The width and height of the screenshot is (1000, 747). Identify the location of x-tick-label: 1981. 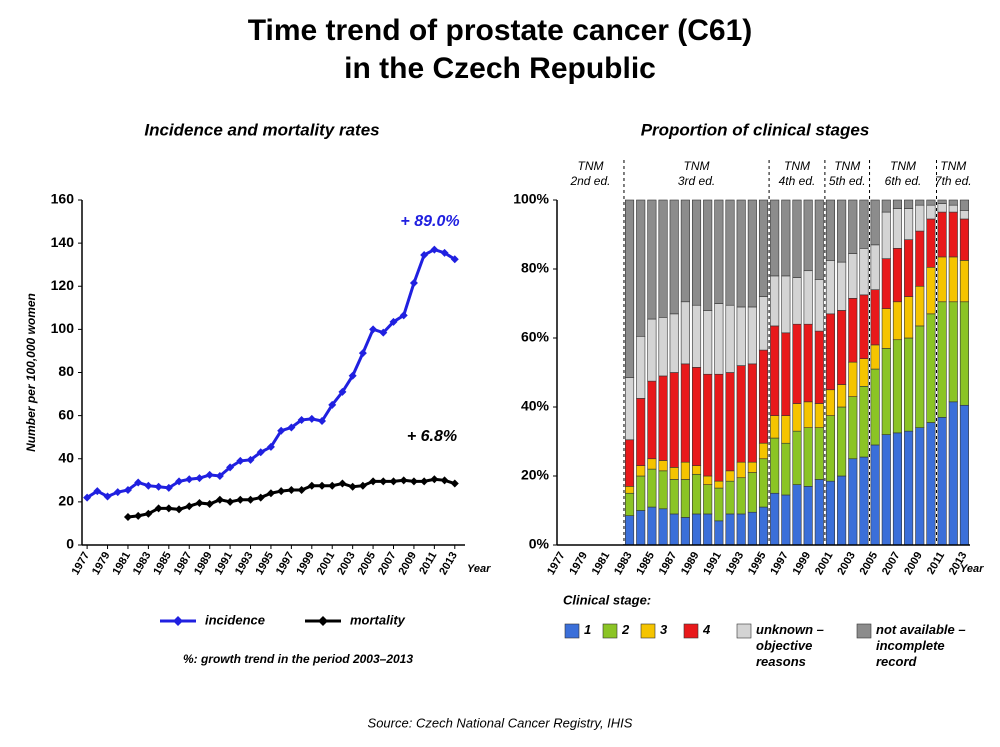
(121, 563).